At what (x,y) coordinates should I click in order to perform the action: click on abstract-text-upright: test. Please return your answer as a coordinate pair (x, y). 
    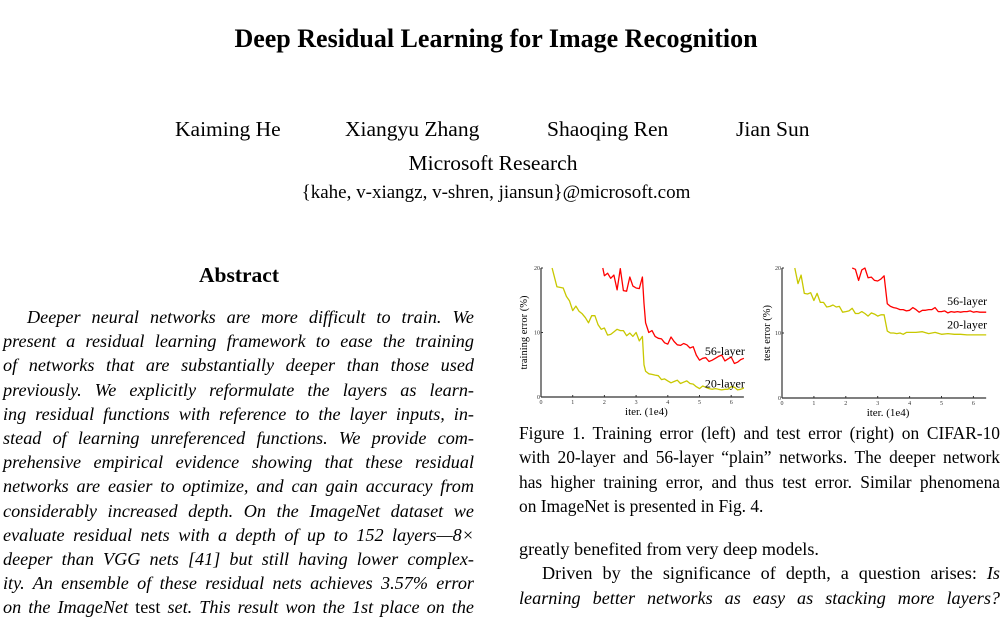
    Looking at the image, I should click on (148, 607).